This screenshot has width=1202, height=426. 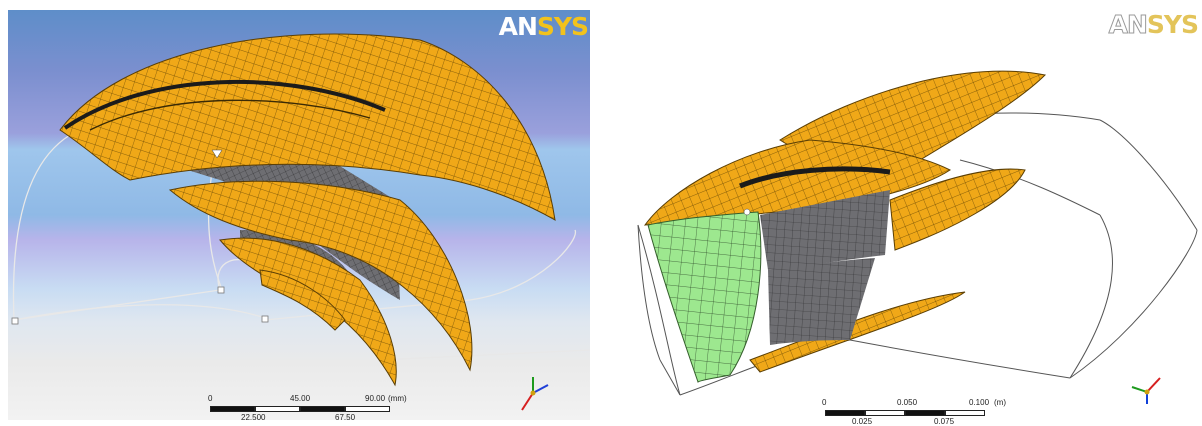 I want to click on scale-tick-1: 0.050, so click(x=907, y=402).